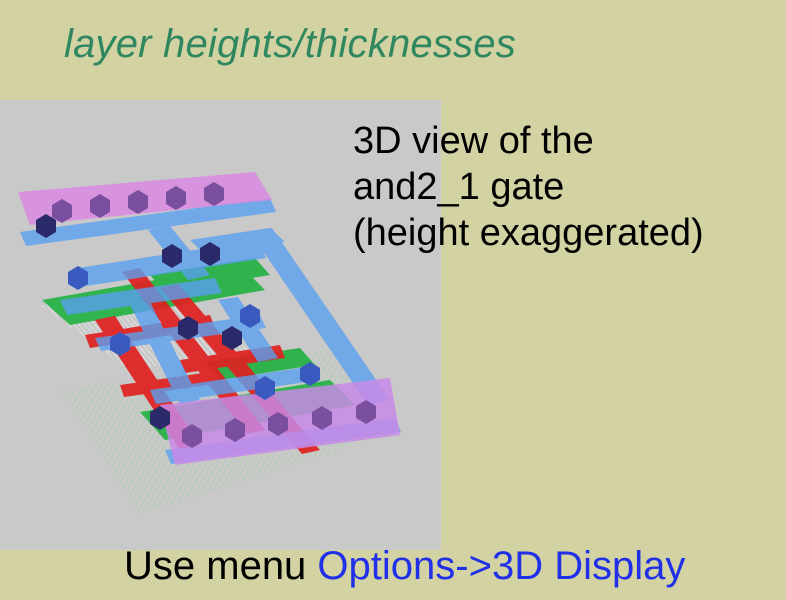  Describe the element at coordinates (528, 233) in the screenshot. I see `caption-line-3: (height exaggerated)` at that location.